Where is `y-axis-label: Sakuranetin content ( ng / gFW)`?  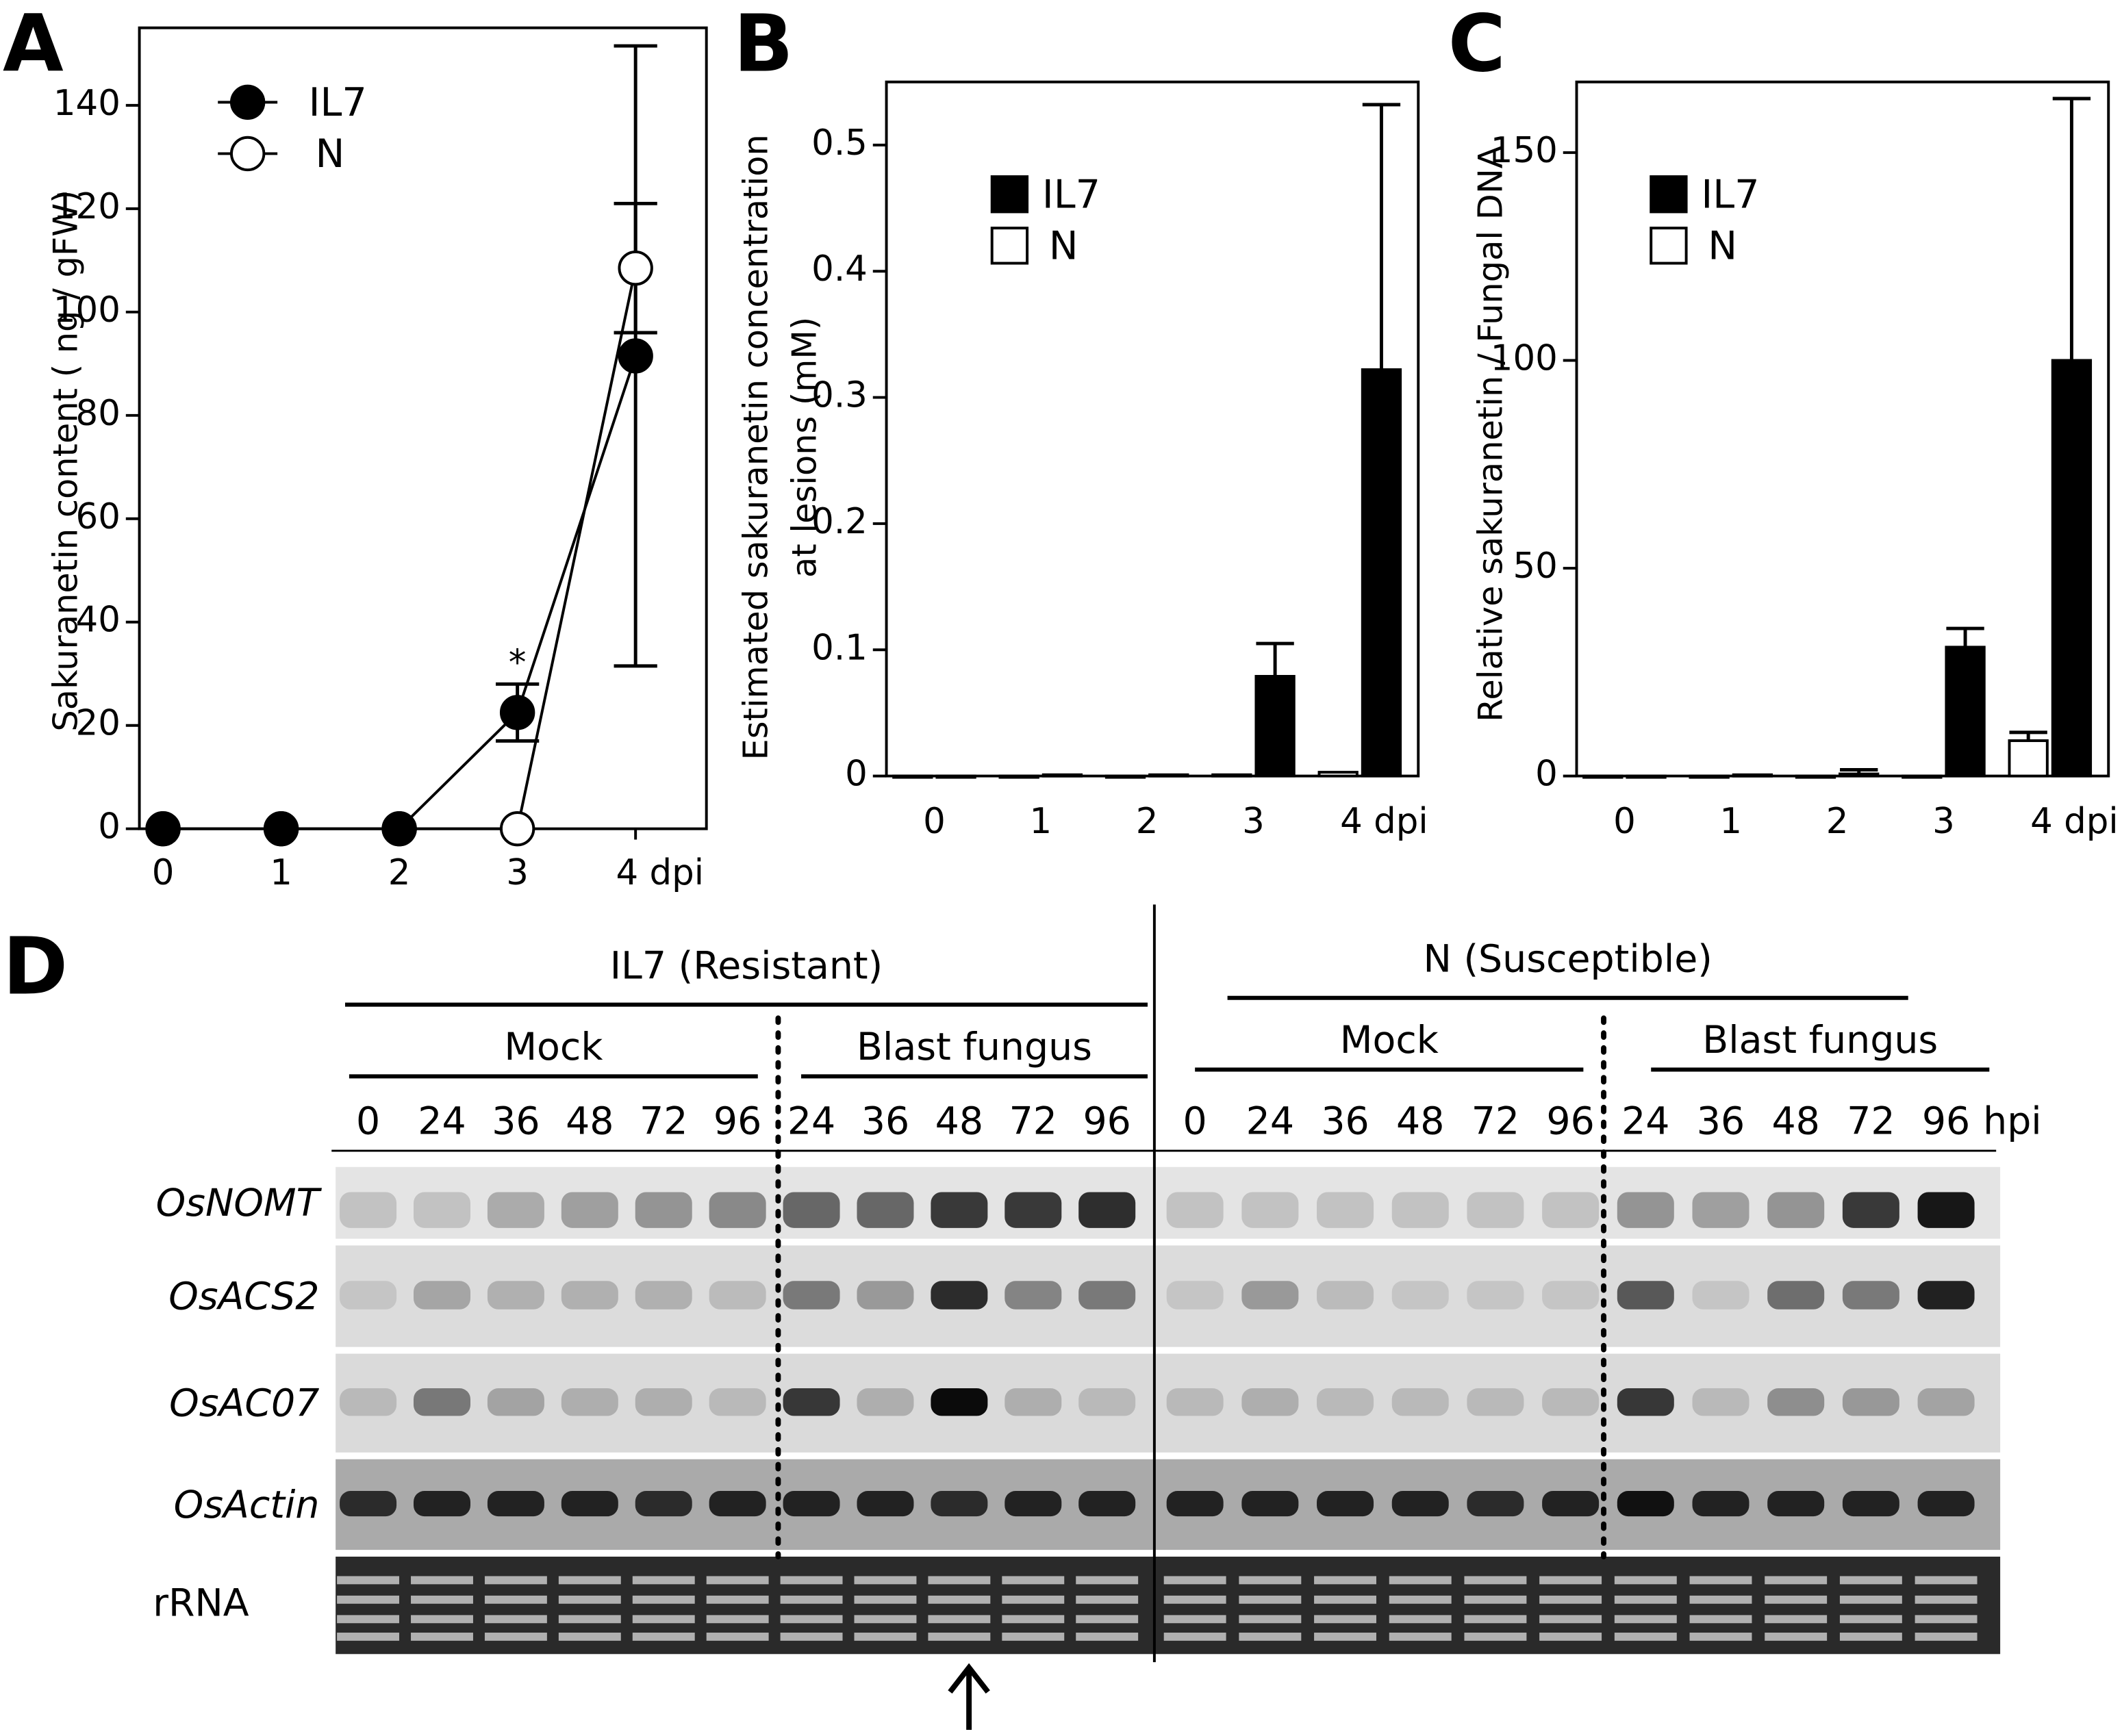 y-axis-label: Sakuranetin content ( ng / gFW) is located at coordinates (65, 461).